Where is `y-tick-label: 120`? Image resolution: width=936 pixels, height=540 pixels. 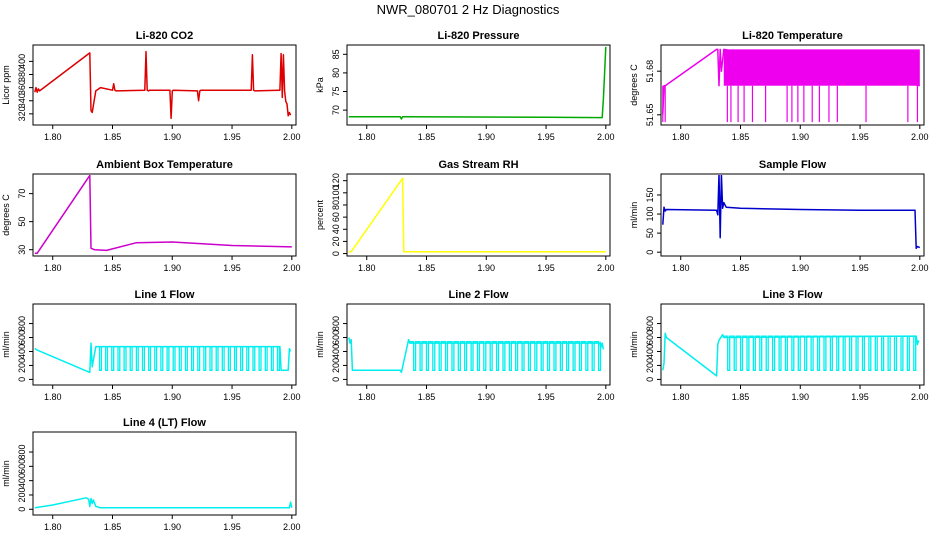
y-tick-label: 120 is located at coordinates (336, 180).